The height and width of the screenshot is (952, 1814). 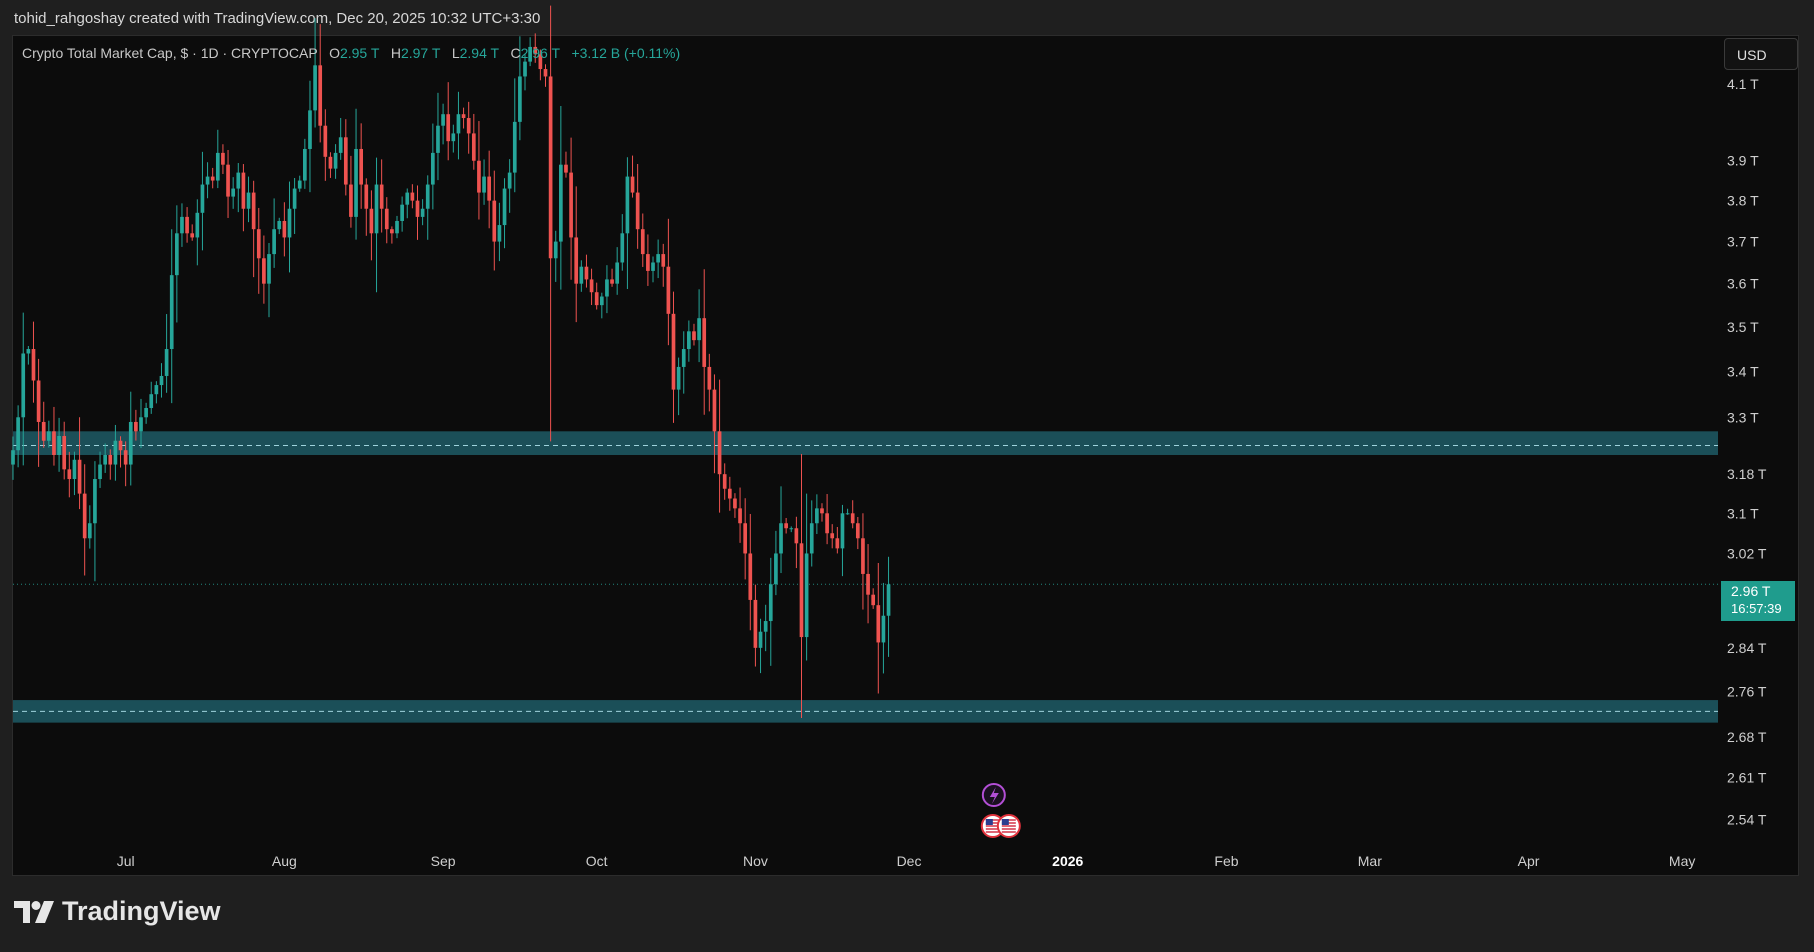 I want to click on open-label: O, so click(x=334, y=53).